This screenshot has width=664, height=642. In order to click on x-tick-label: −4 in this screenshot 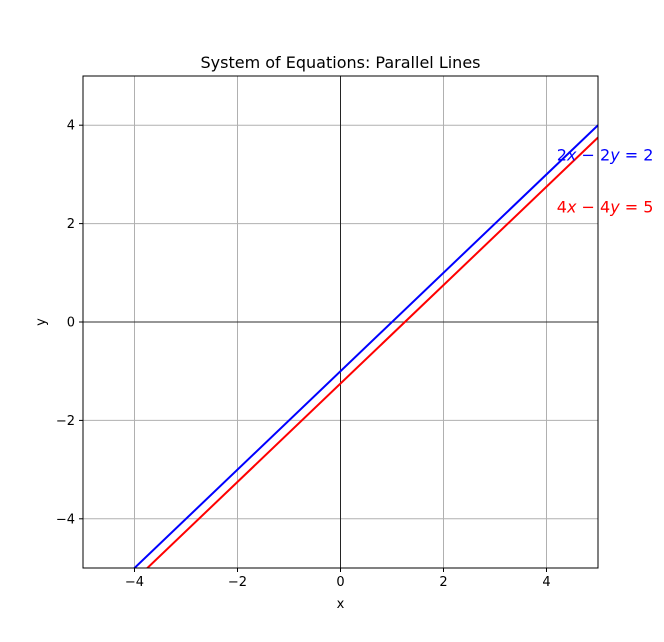, I will do `click(134, 582)`.